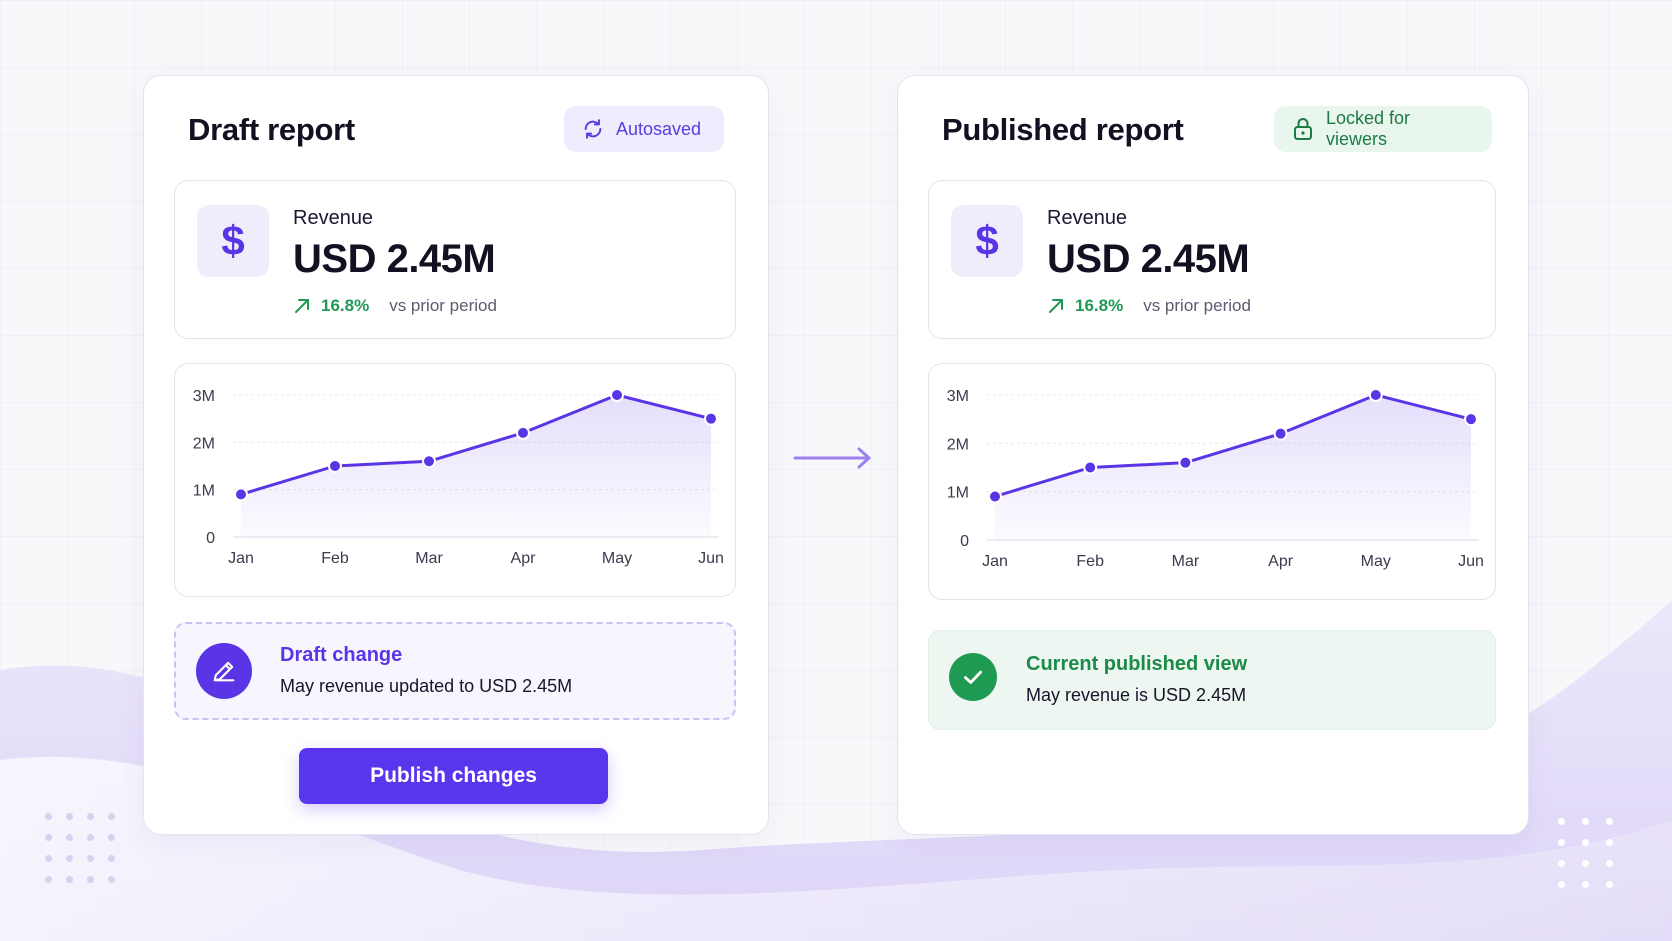 The width and height of the screenshot is (1672, 941). What do you see at coordinates (80, 848) in the screenshot?
I see `decorative-dots-left` at bounding box center [80, 848].